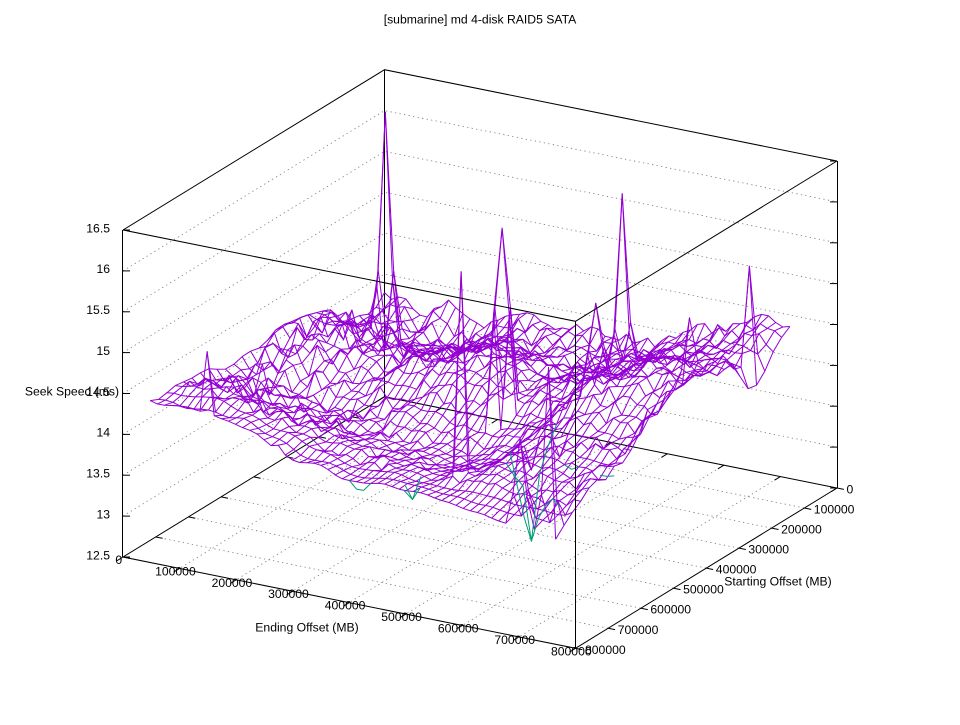 Image resolution: width=960 pixels, height=725 pixels. I want to click on svg-text: 12.5, so click(98, 555).